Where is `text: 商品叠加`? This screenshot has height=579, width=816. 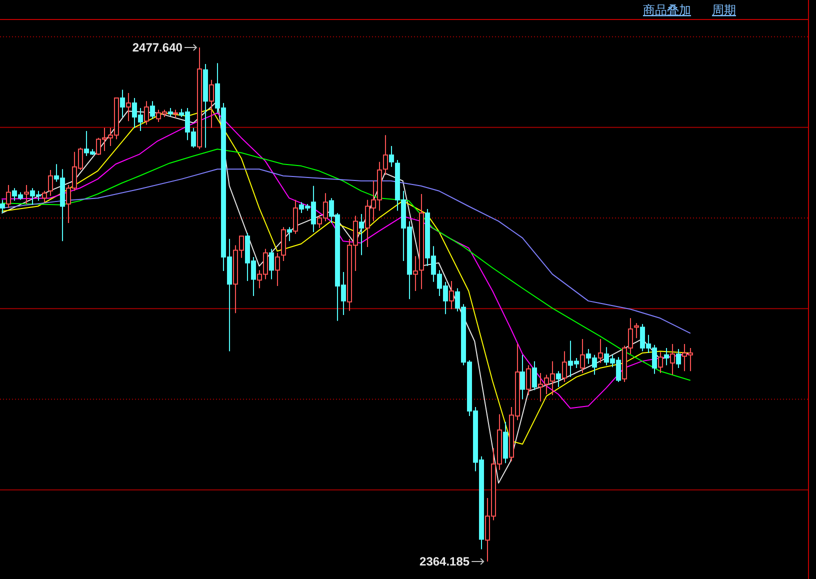 text: 商品叠加 is located at coordinates (667, 10).